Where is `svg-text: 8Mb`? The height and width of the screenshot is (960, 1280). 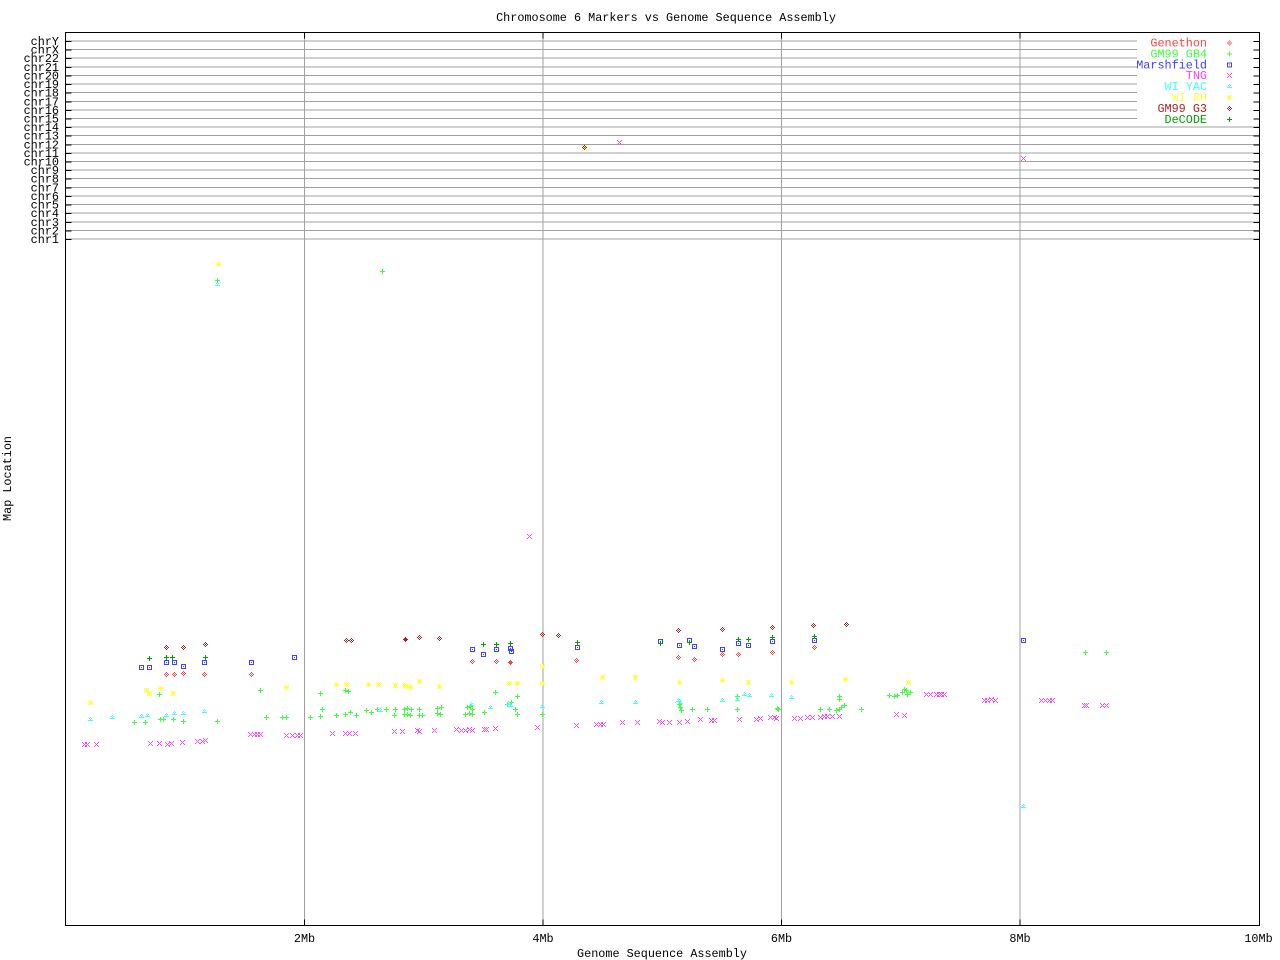 svg-text: 8Mb is located at coordinates (1019, 939).